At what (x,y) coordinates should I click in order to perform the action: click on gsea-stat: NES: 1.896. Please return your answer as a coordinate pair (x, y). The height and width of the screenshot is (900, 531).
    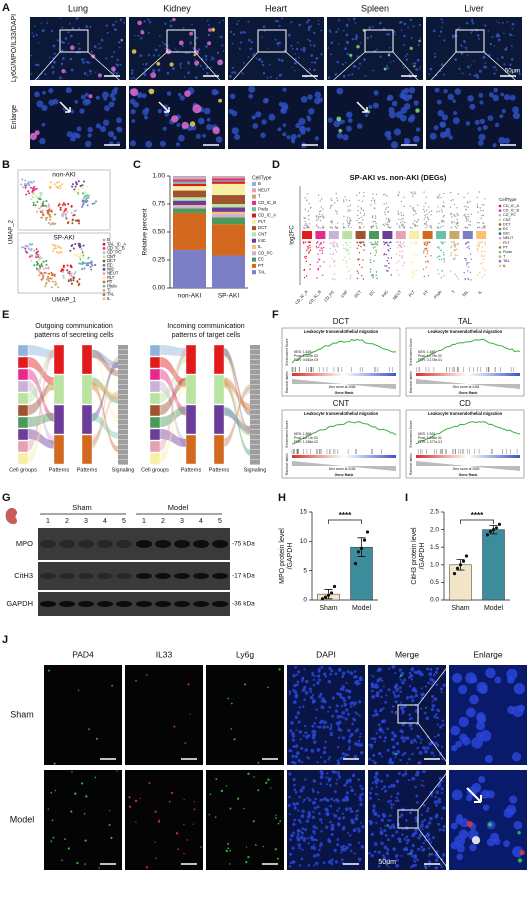
    Looking at the image, I should click on (302, 434).